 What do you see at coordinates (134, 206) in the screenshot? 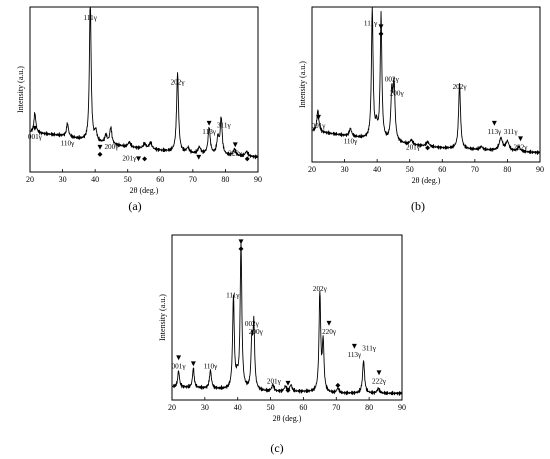
I see `panel-label: (a)` at bounding box center [134, 206].